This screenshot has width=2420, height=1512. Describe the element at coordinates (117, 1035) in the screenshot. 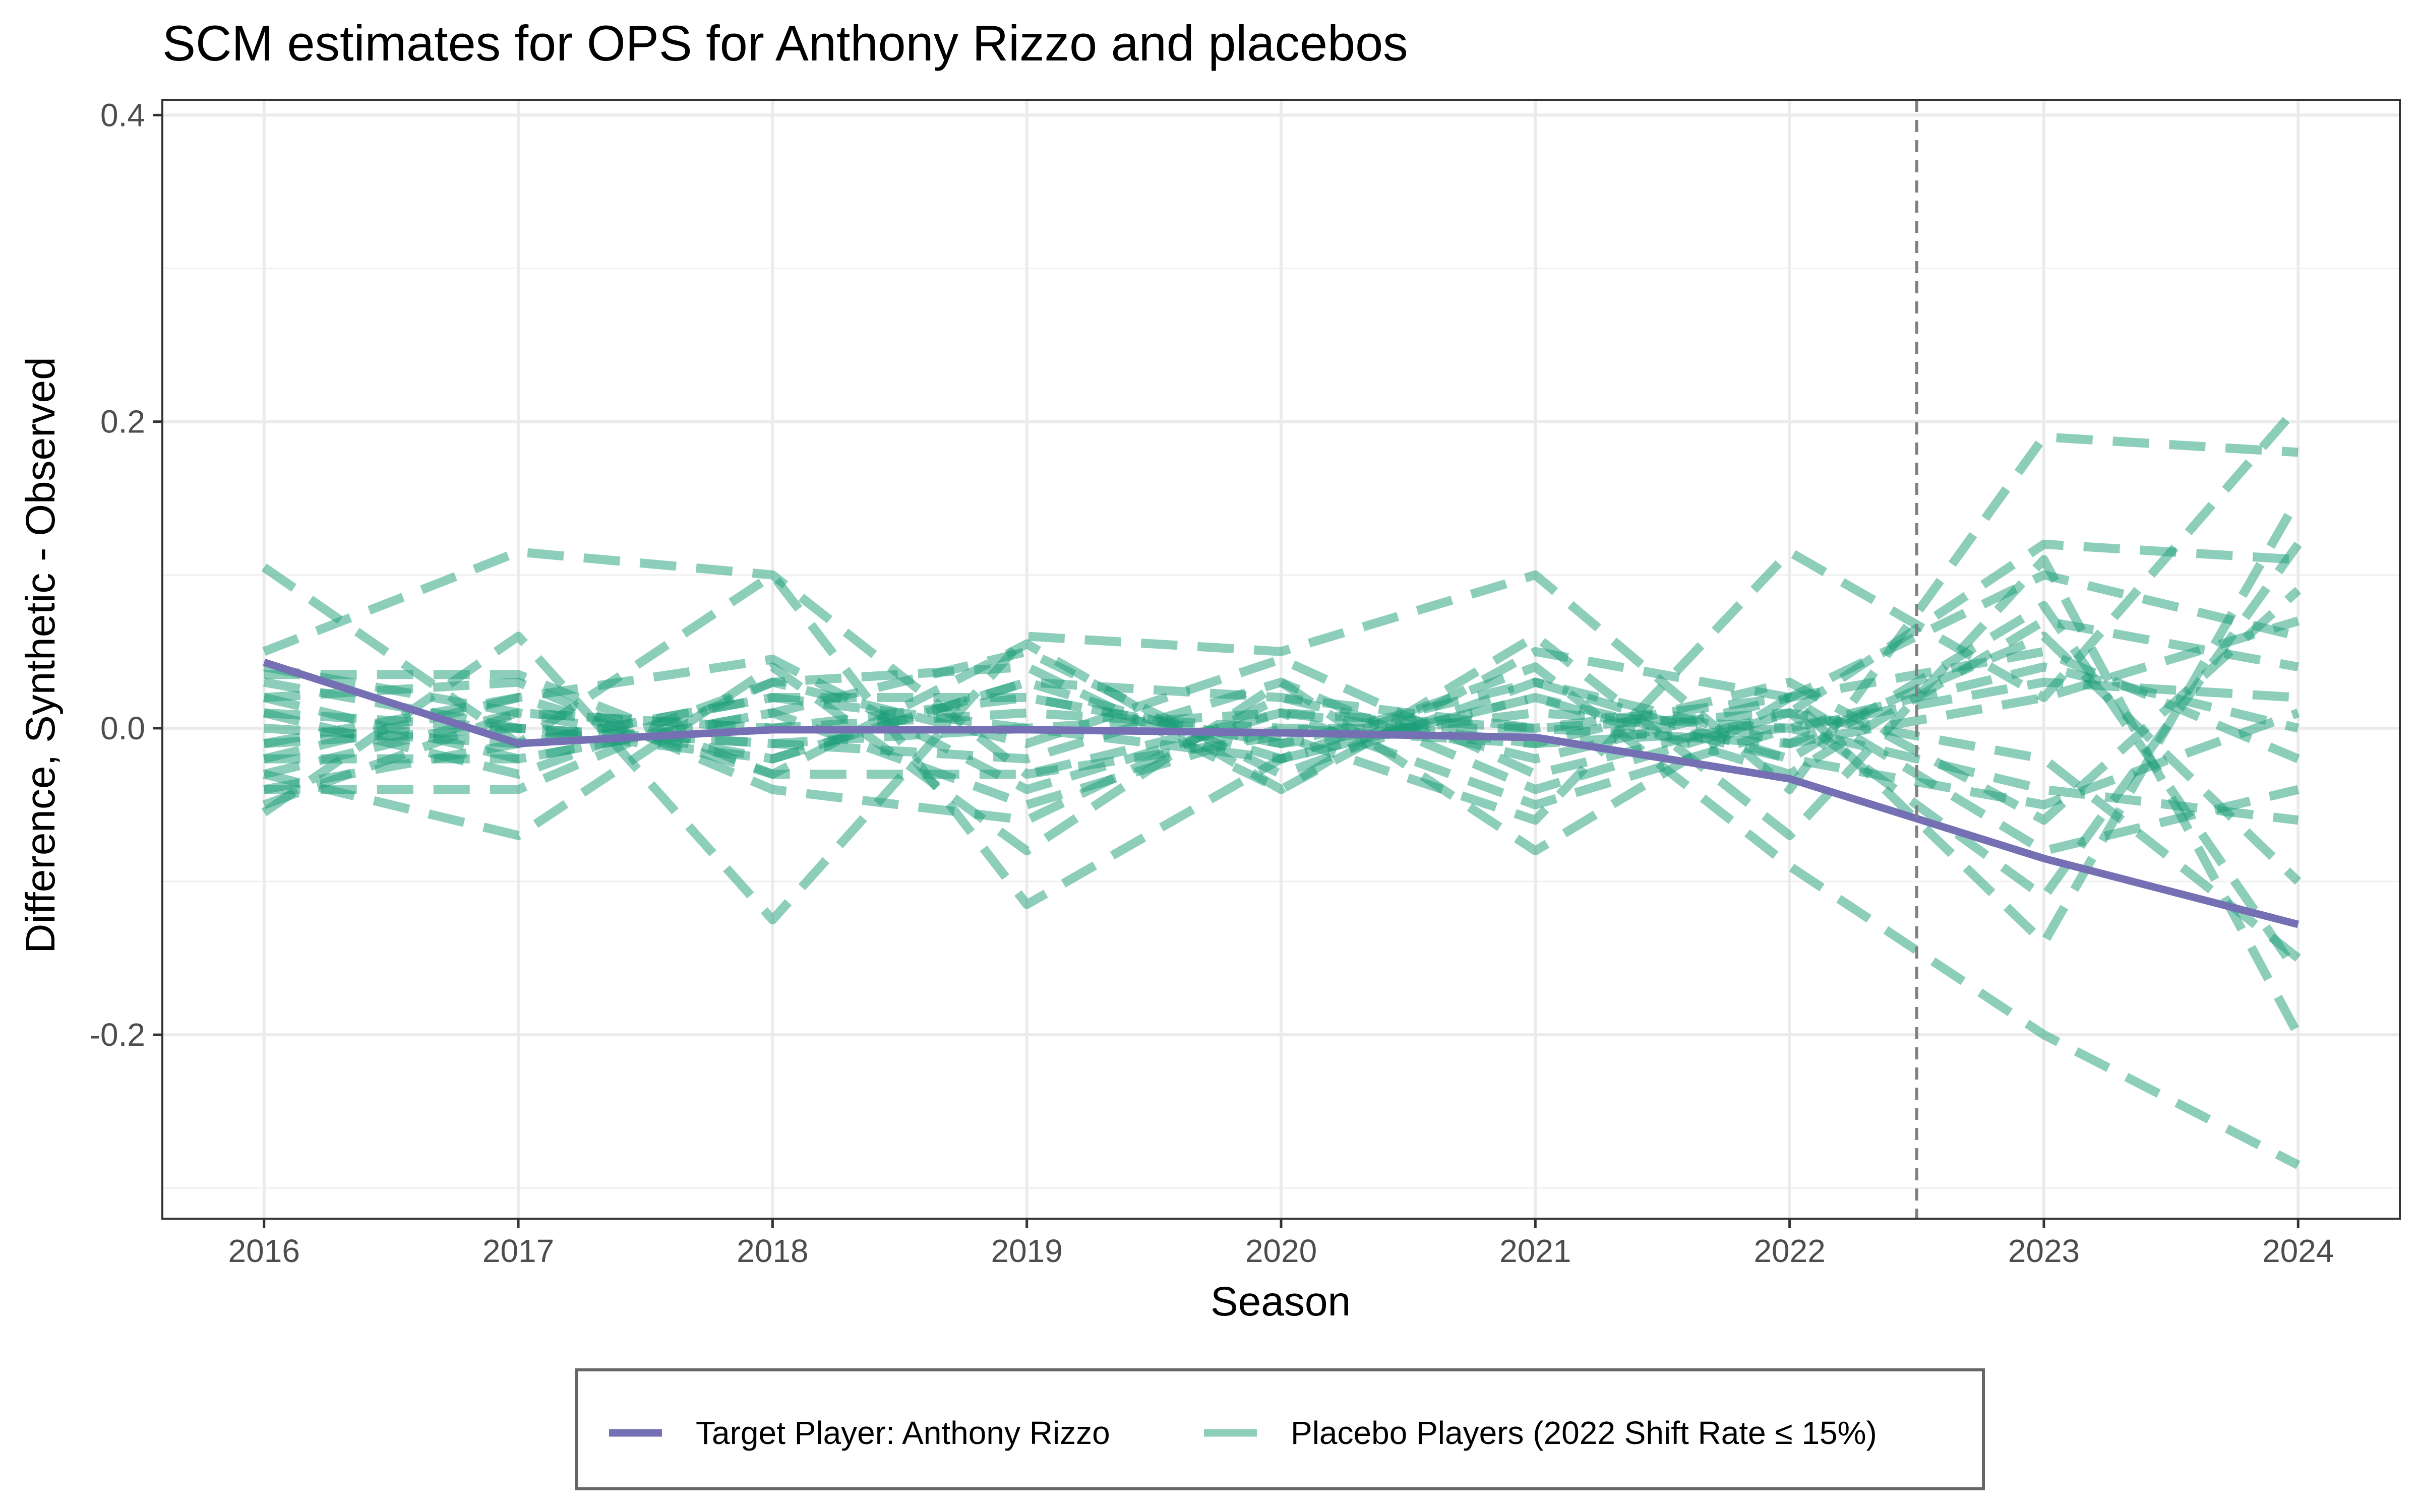

I see `y-tick-label: -0.2` at that location.